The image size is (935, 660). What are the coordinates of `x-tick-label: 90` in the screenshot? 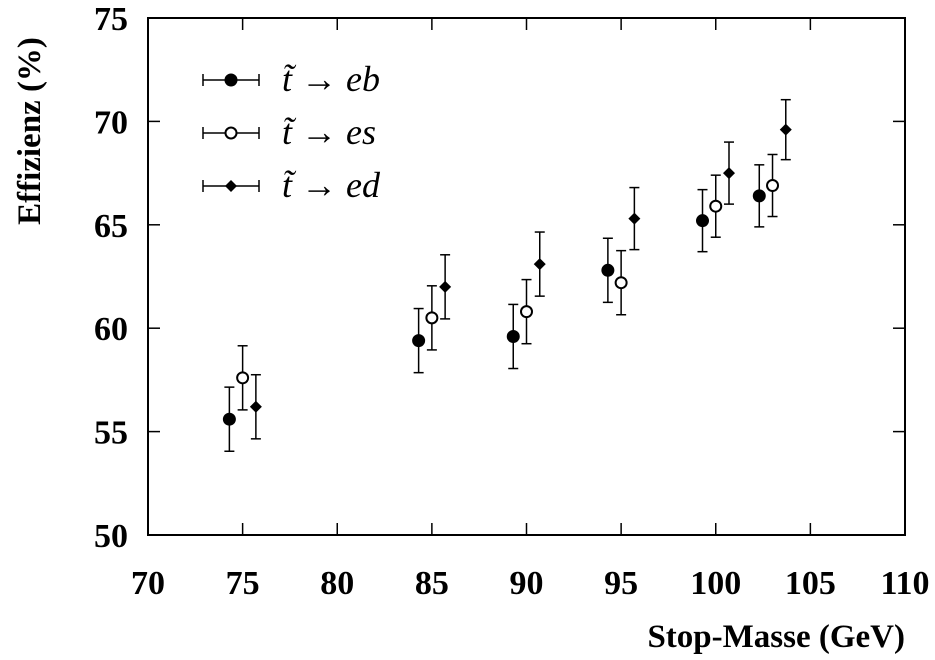 It's located at (527, 583).